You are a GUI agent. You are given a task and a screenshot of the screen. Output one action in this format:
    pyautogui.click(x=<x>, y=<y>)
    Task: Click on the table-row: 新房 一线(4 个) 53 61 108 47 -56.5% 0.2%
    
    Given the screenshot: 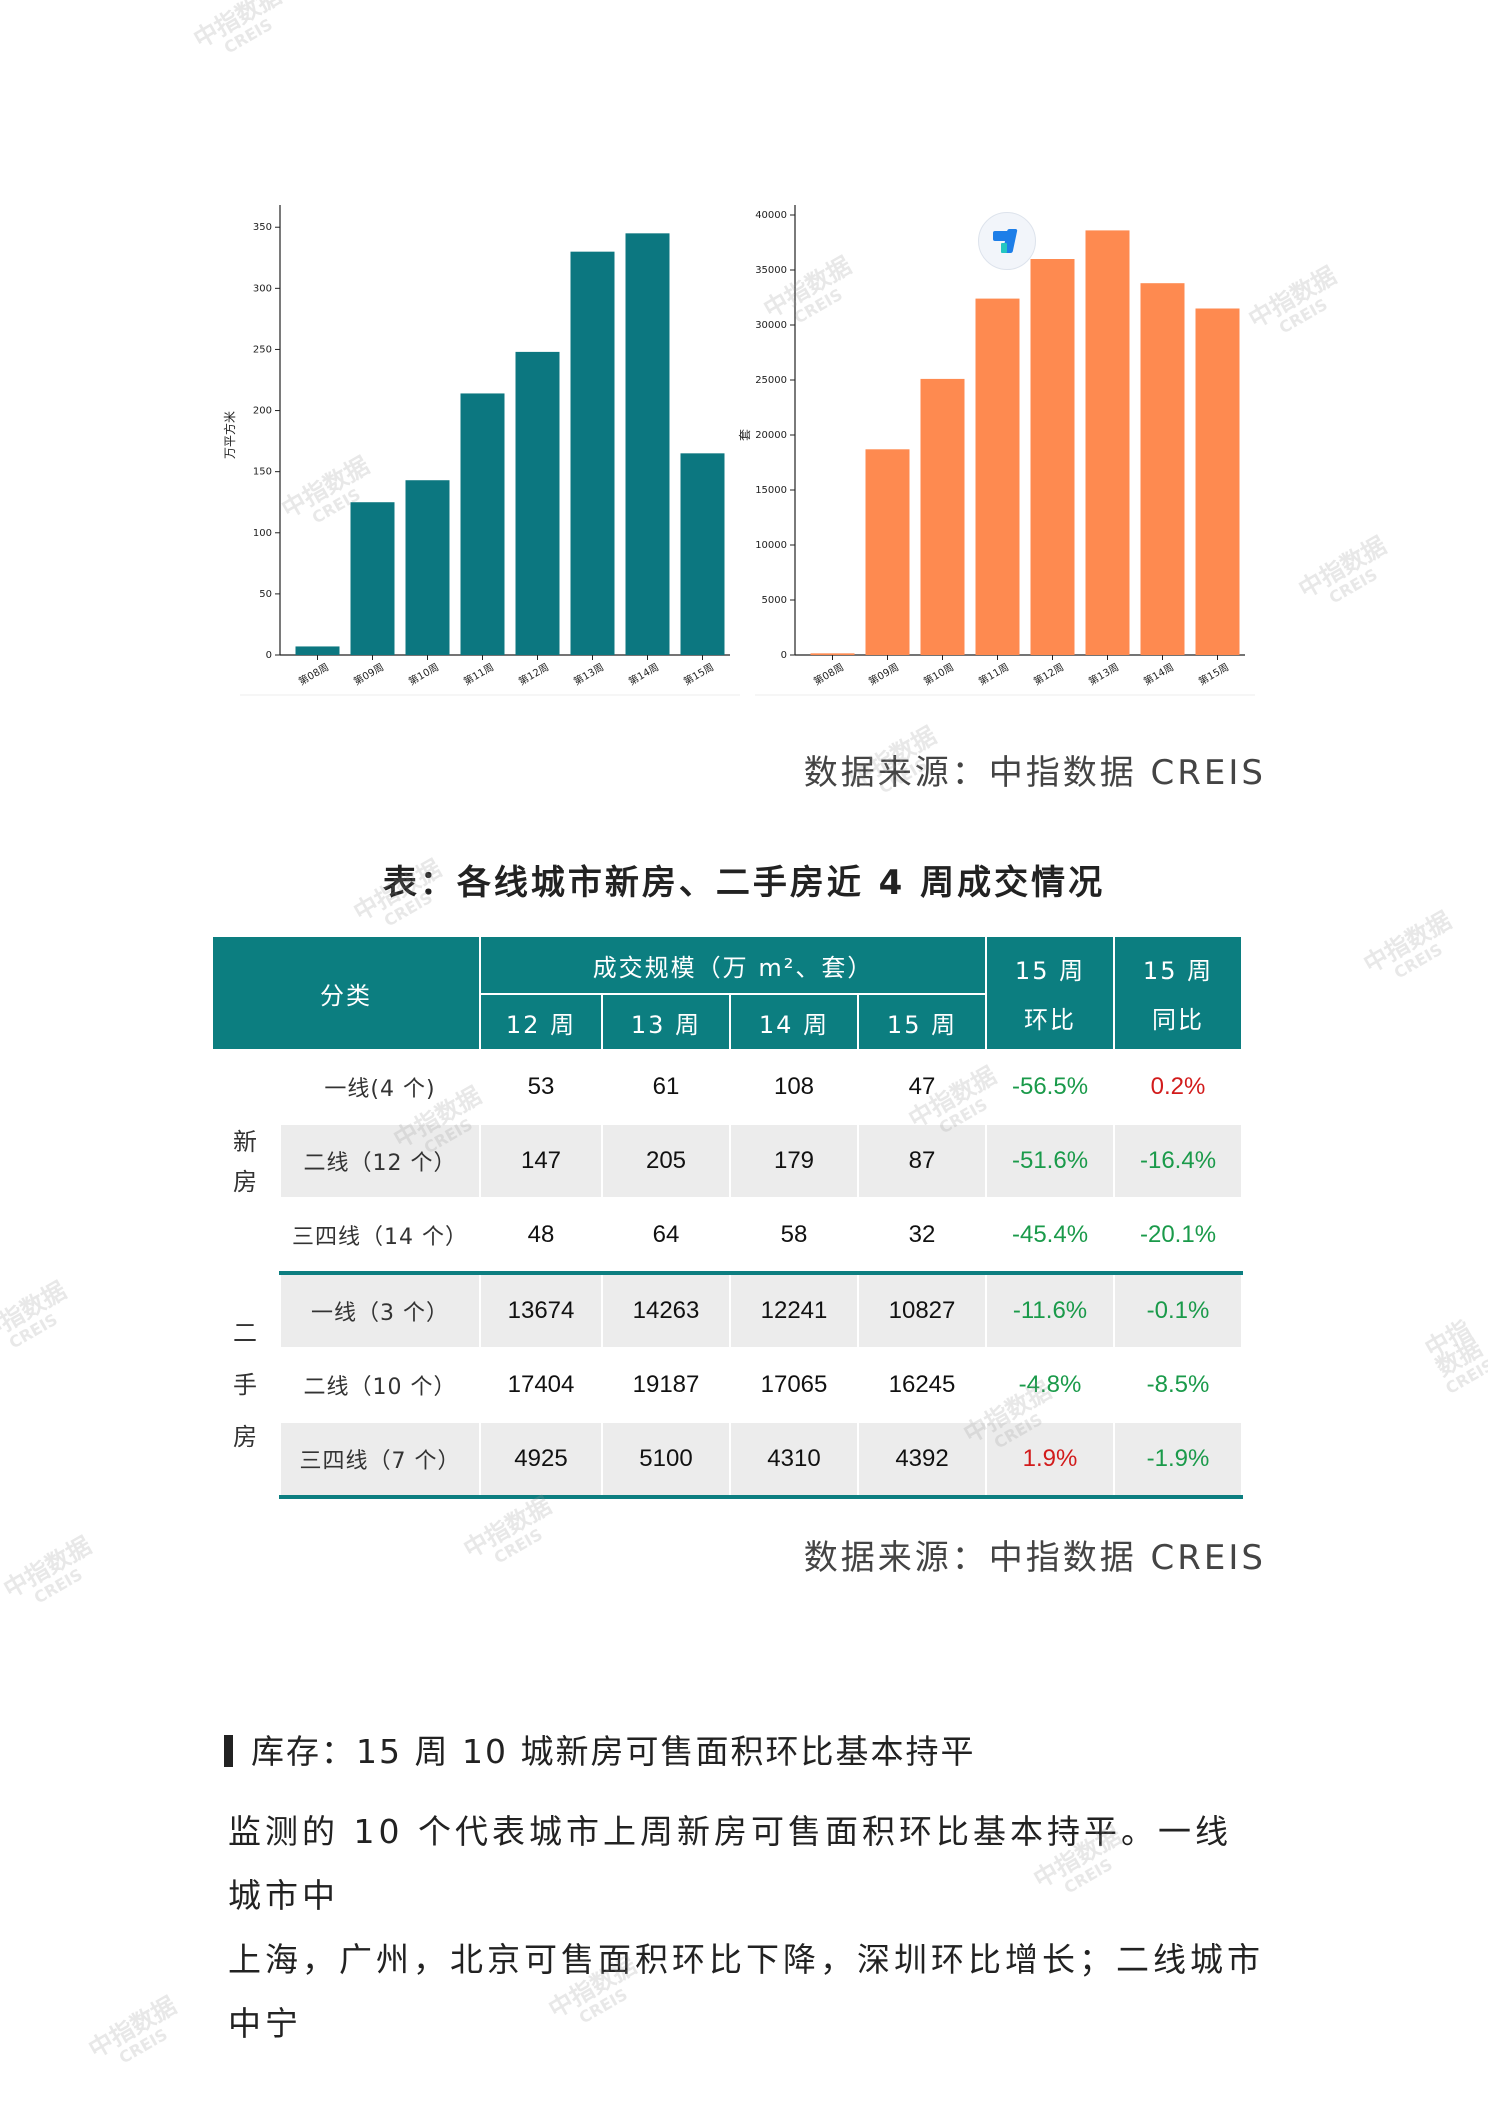 What is the action you would take?
    pyautogui.click(x=727, y=1161)
    